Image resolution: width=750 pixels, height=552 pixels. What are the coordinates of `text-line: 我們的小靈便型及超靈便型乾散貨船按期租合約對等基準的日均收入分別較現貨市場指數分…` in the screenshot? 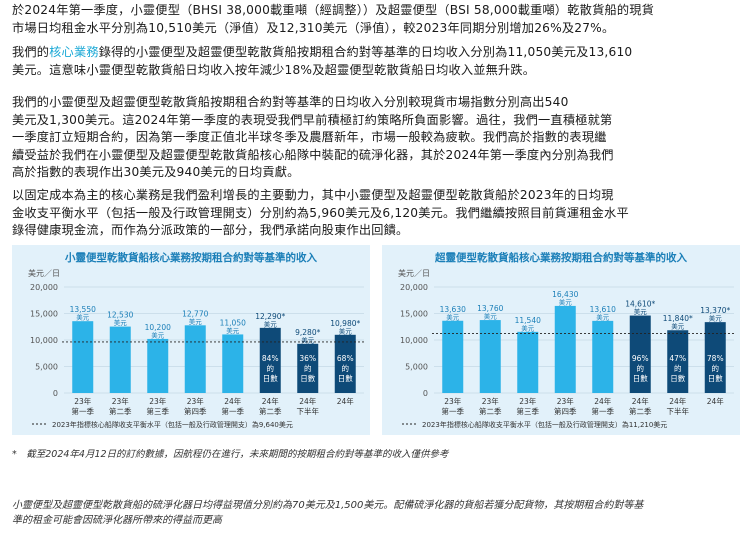 It's located at (290, 102).